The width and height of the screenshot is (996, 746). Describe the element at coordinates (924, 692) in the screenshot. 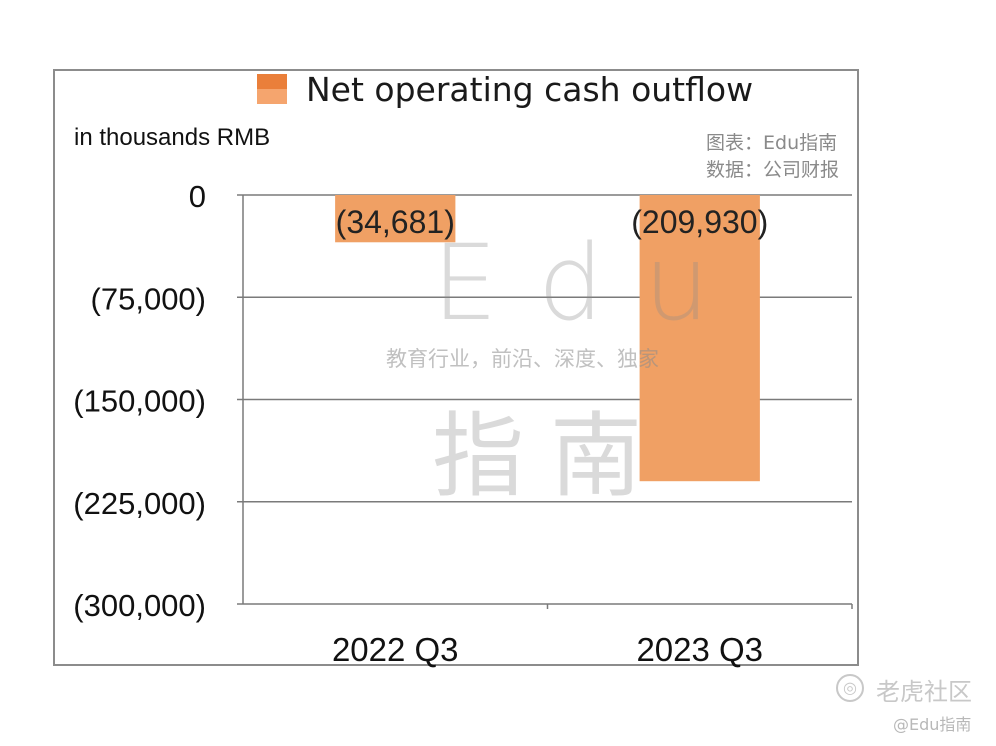

I see `footer-brand: 老虎社区` at that location.